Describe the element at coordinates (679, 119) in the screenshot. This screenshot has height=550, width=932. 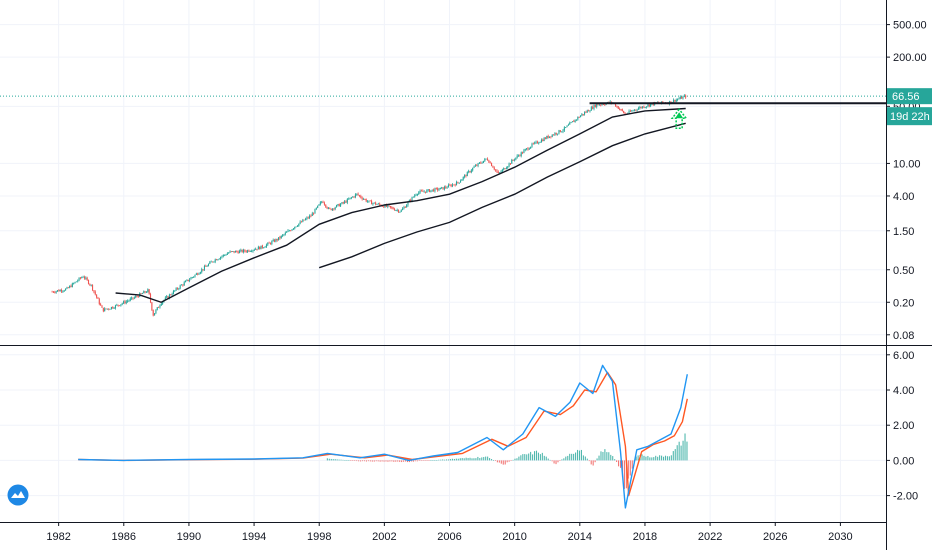
I see `arrow-up-icon` at that location.